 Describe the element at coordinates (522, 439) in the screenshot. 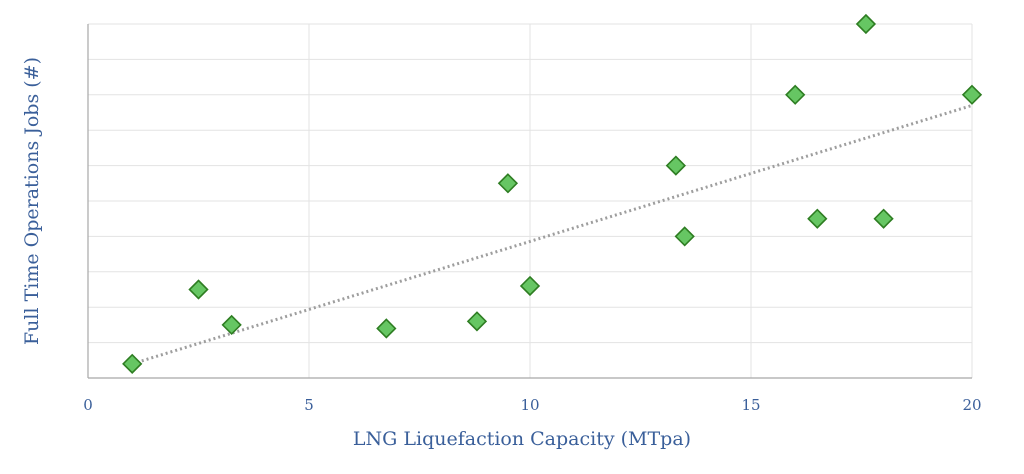

I see `x-axis-title: LNG Liquefaction Capacity (MTpa)` at that location.